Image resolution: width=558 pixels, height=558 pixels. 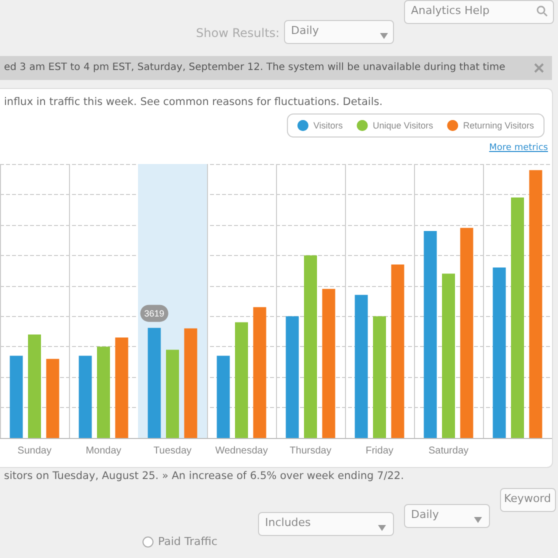 What do you see at coordinates (479, 12) in the screenshot?
I see `text: Analytics Help` at bounding box center [479, 12].